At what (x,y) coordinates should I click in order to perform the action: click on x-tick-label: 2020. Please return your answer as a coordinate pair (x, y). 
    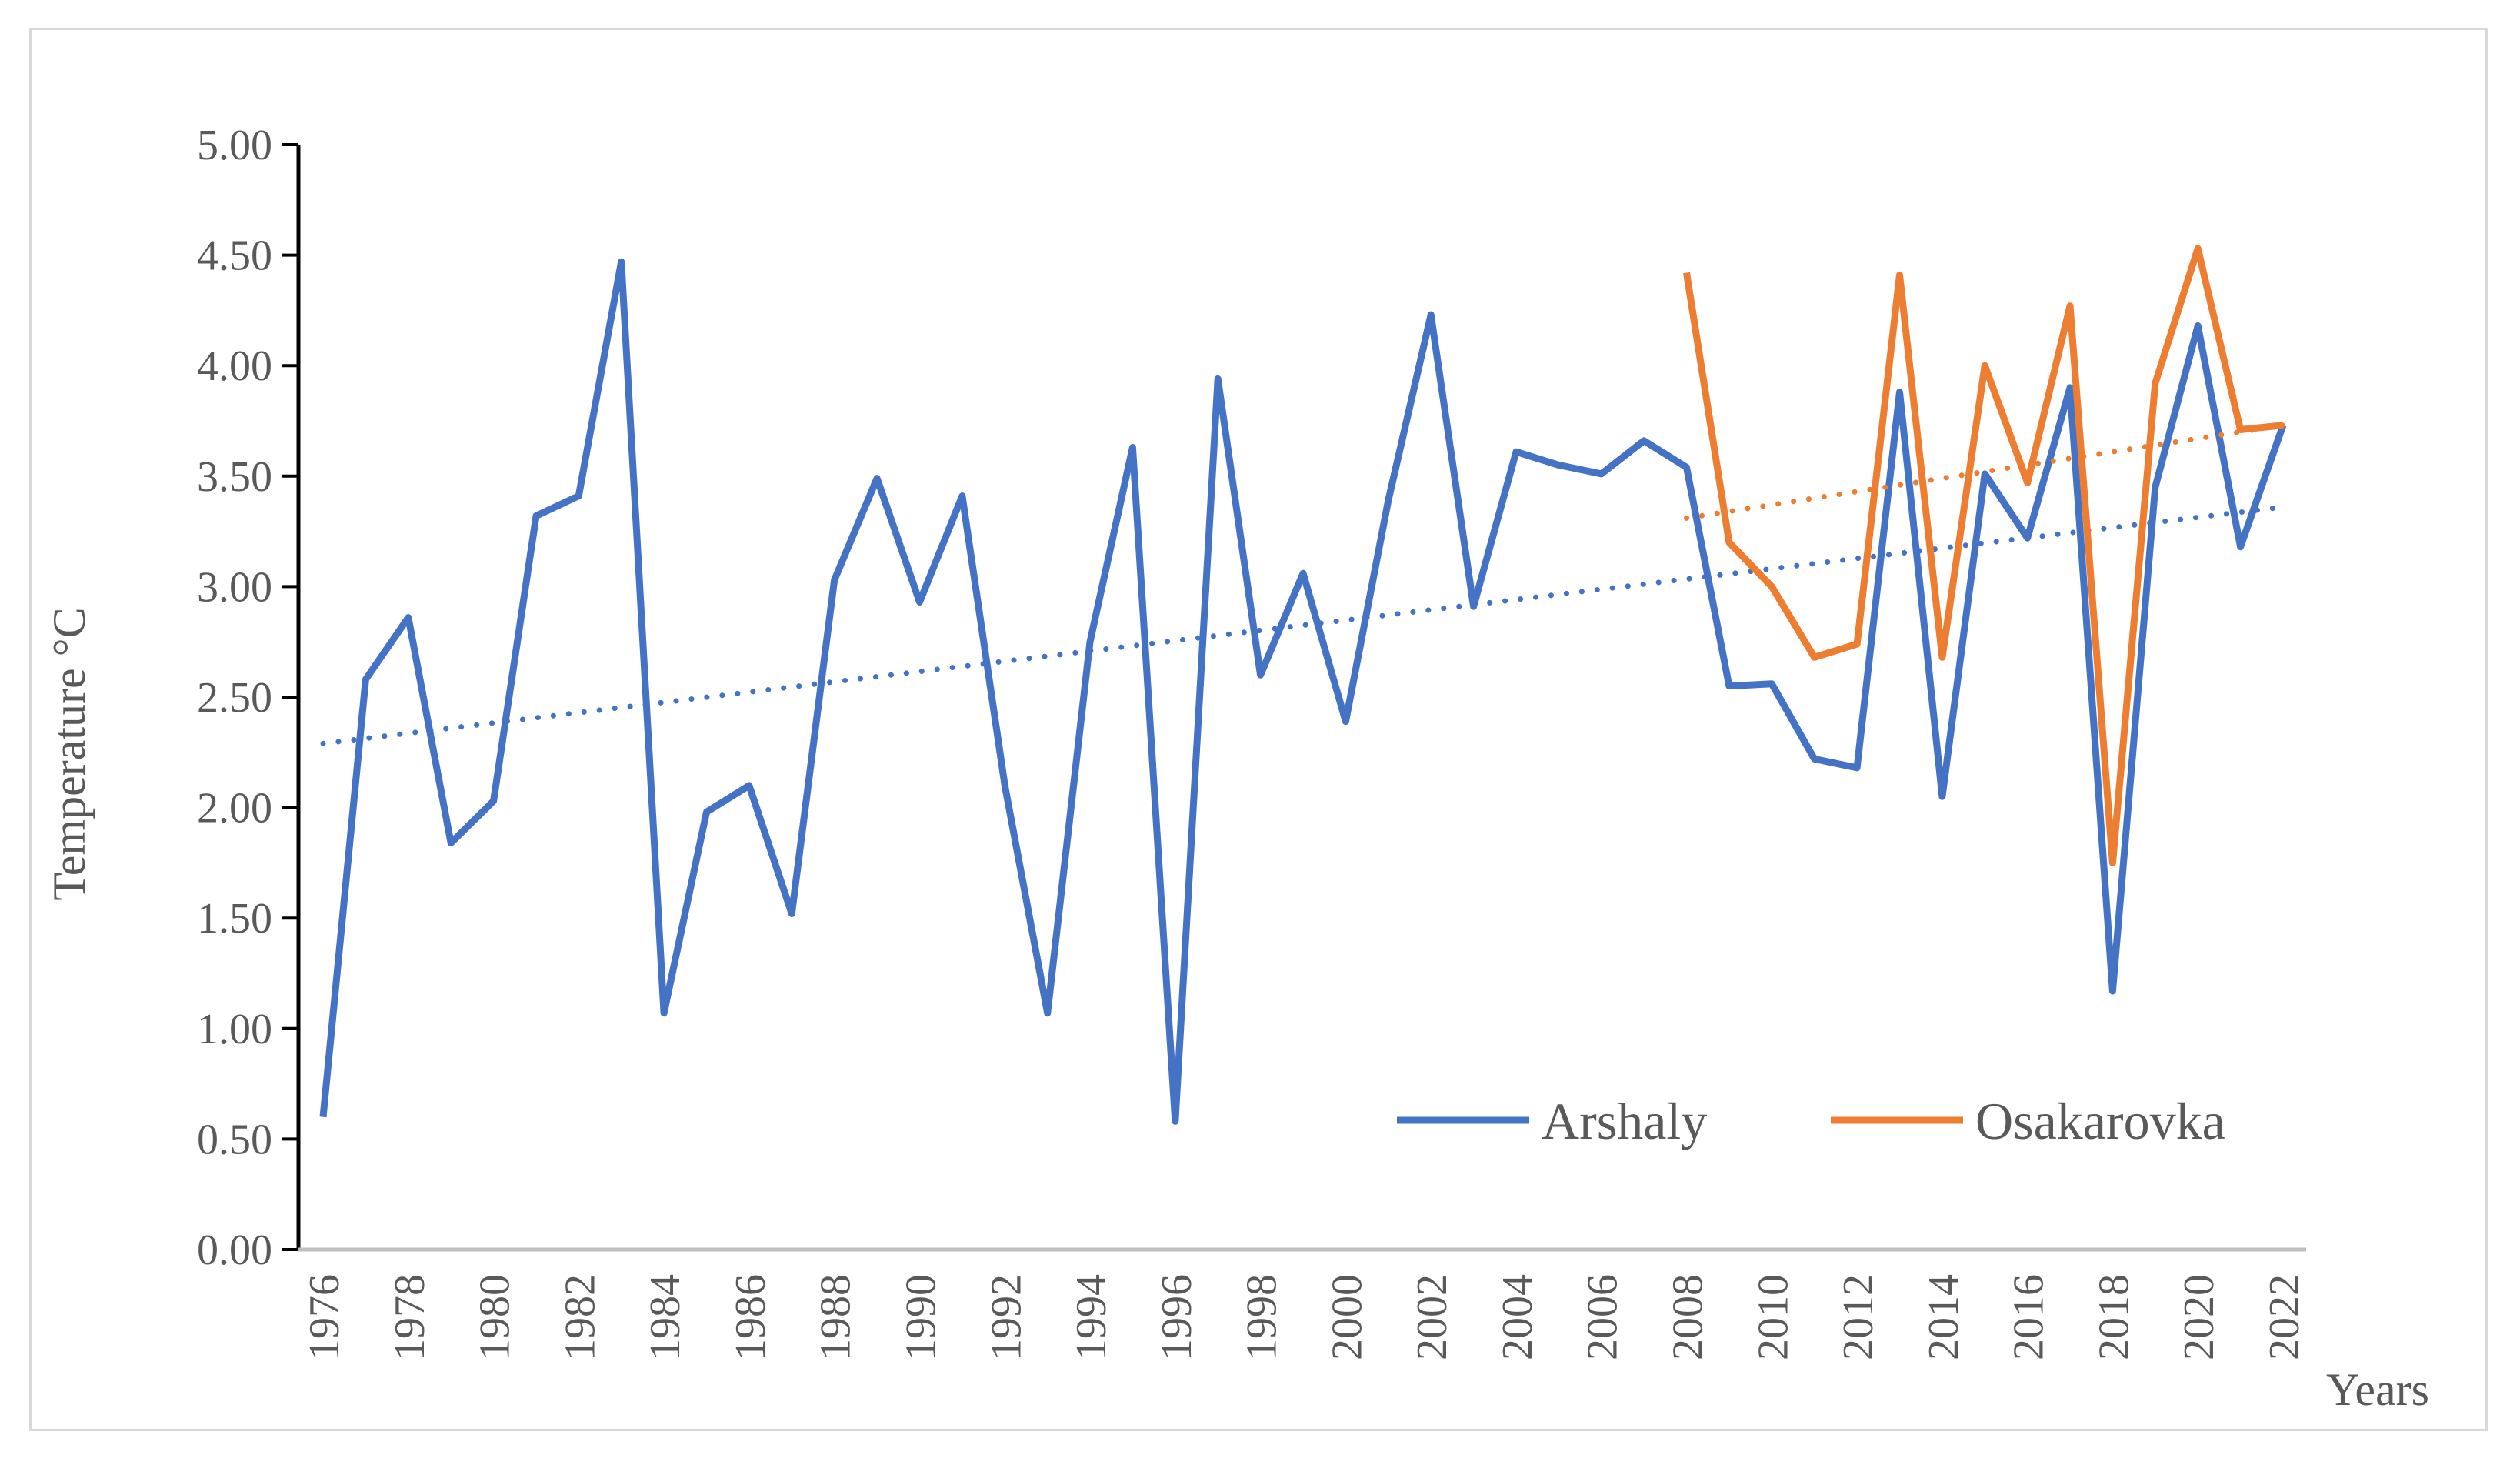
    Looking at the image, I should click on (2199, 1317).